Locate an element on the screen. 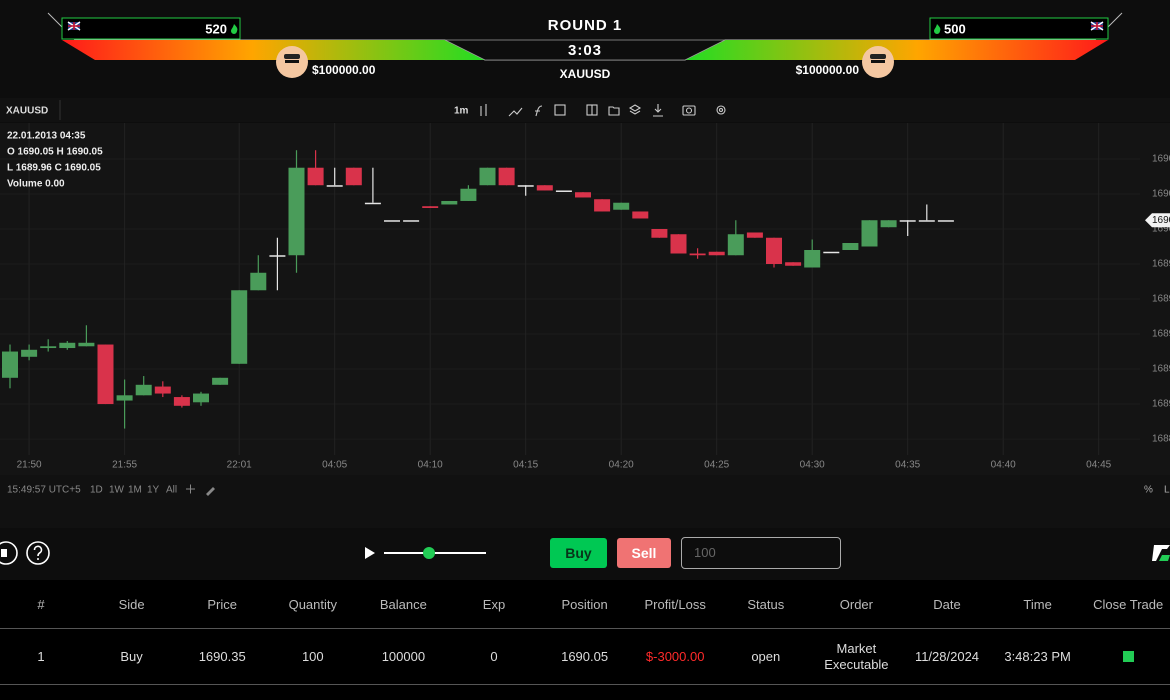 The width and height of the screenshot is (1170, 700). range-button: 1M is located at coordinates (135, 490).